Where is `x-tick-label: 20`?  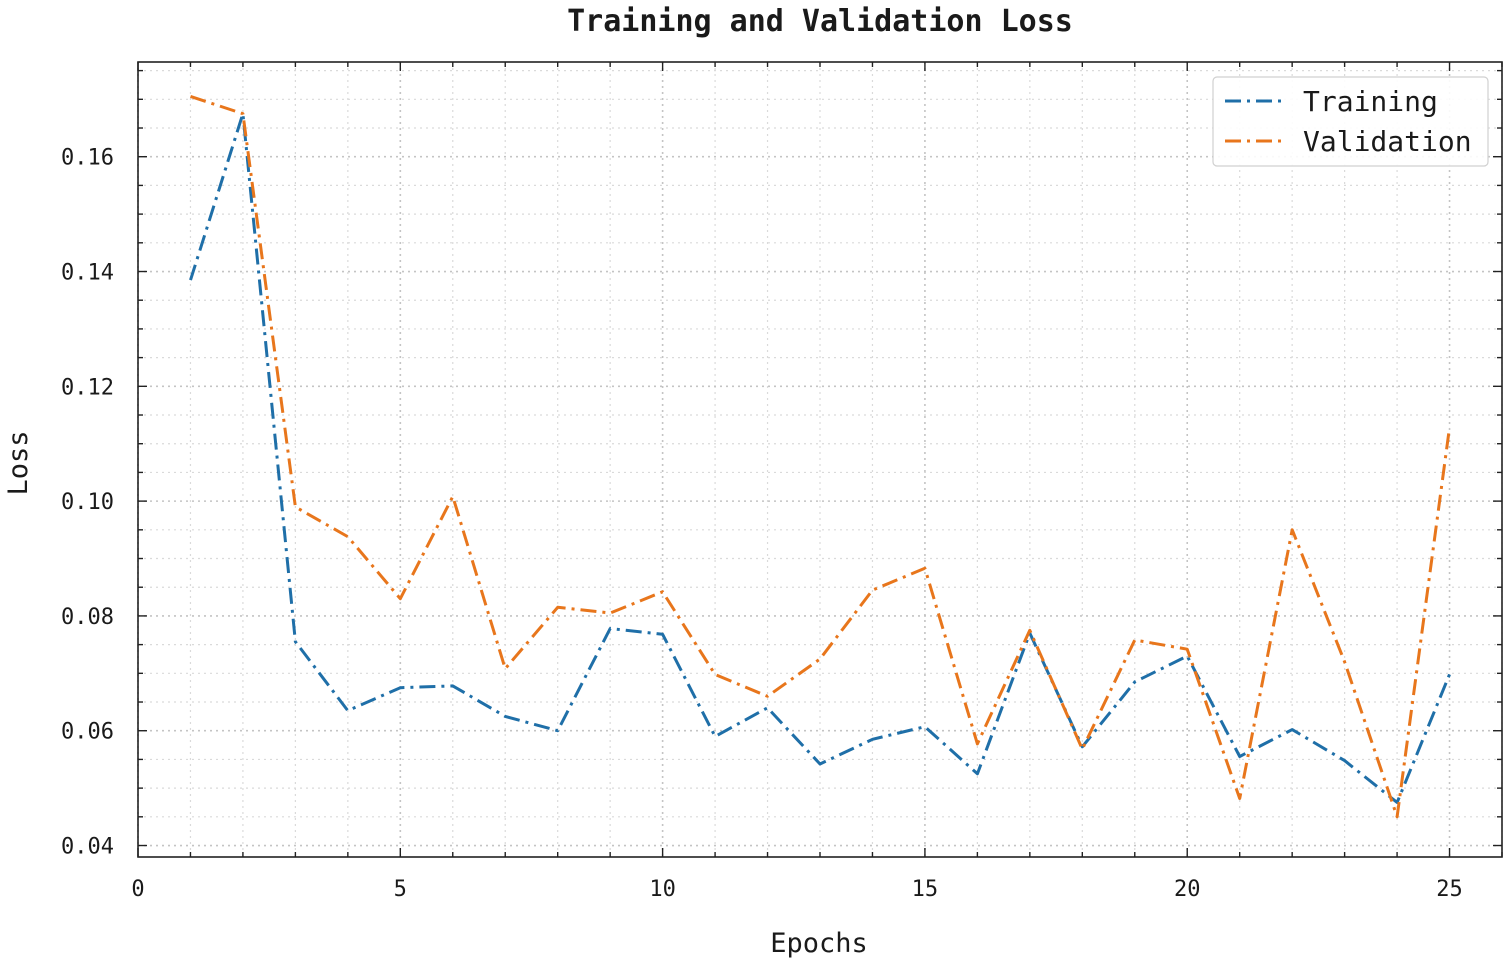
x-tick-label: 20 is located at coordinates (1187, 889).